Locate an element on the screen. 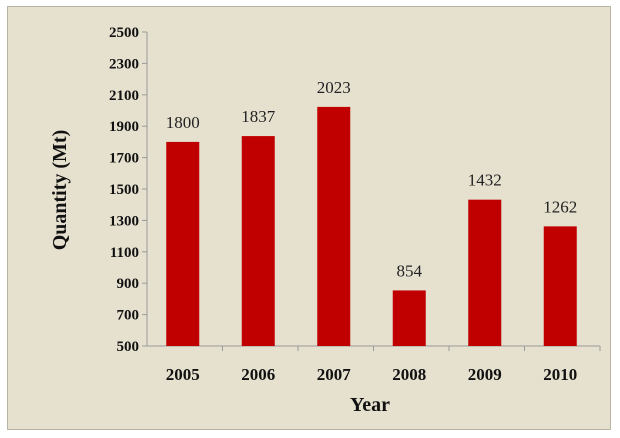 The image size is (620, 438). y-tick-label: 1300 is located at coordinates (124, 221).